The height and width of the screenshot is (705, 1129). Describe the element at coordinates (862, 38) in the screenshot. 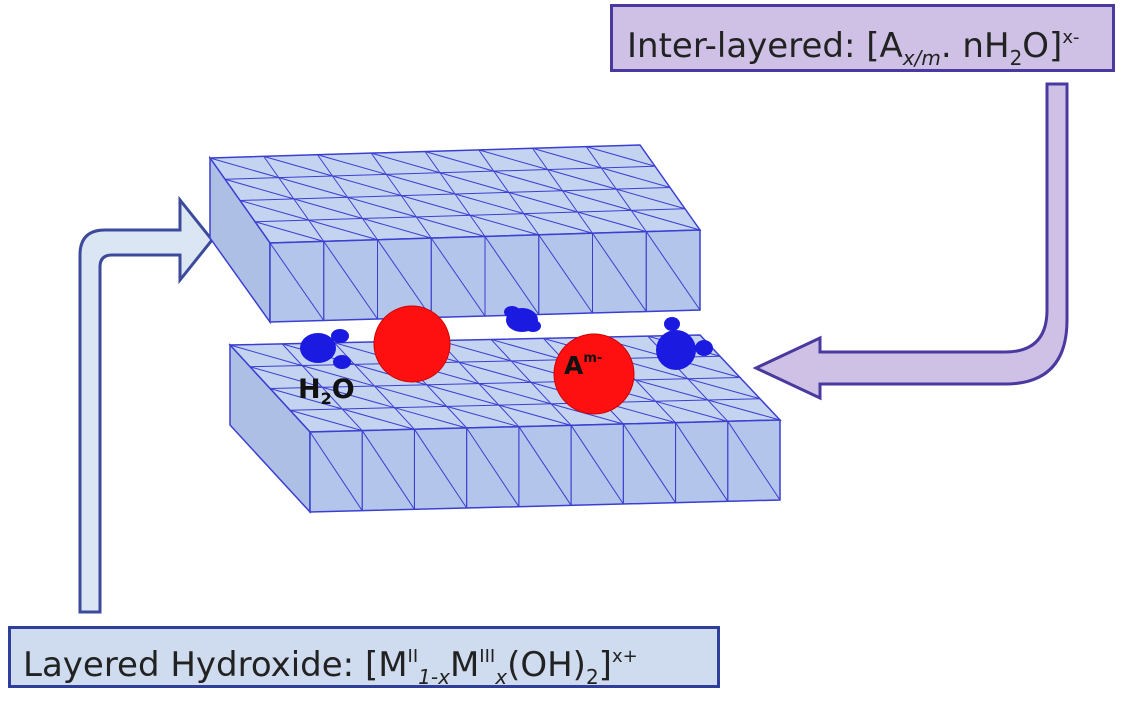

I see `interlayer-formula-box: Inter-layered: [Ax/m. nH2O]x-` at that location.